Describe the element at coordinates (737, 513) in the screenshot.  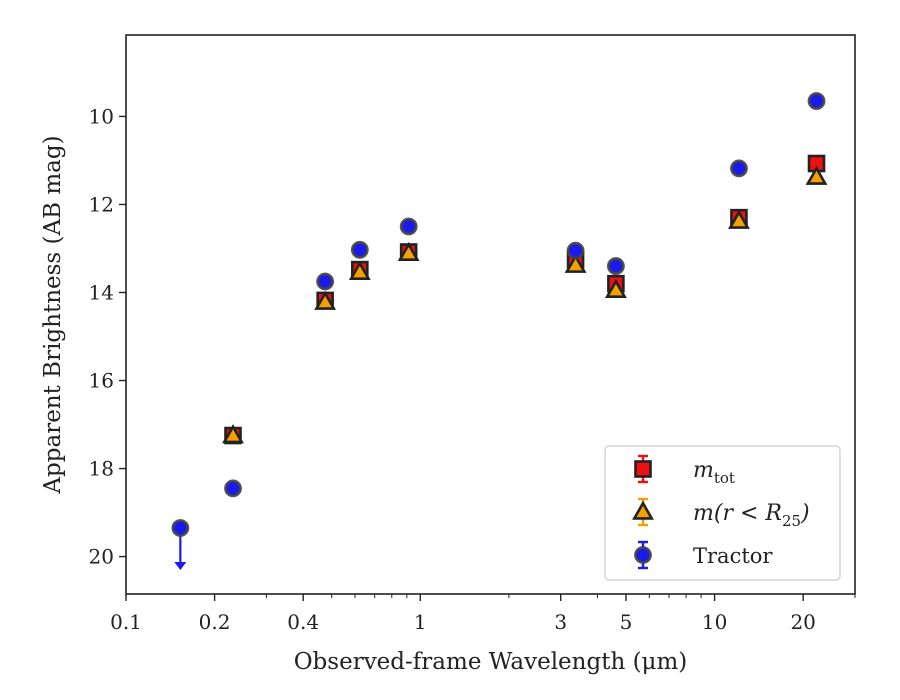
I see `legend-label-base: m(r < R` at that location.